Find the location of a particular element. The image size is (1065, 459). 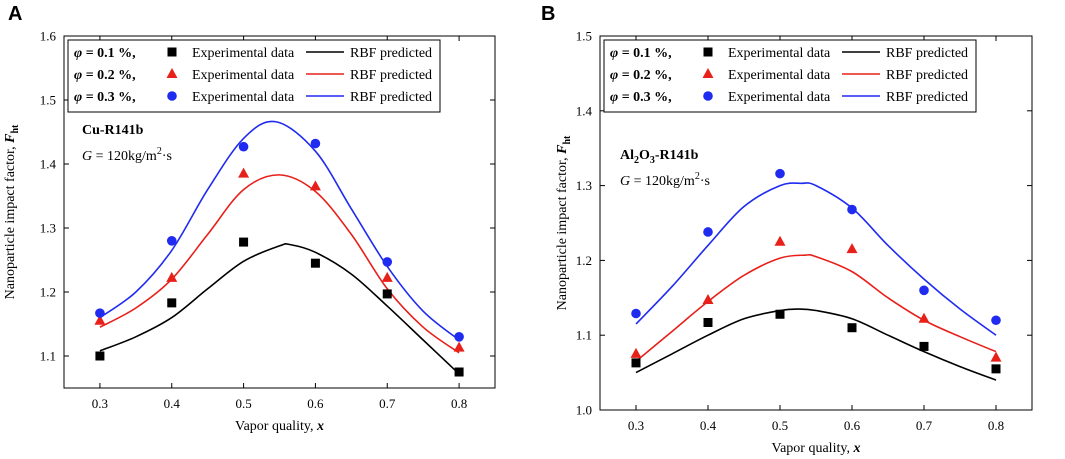

panel-label: B is located at coordinates (548, 14).